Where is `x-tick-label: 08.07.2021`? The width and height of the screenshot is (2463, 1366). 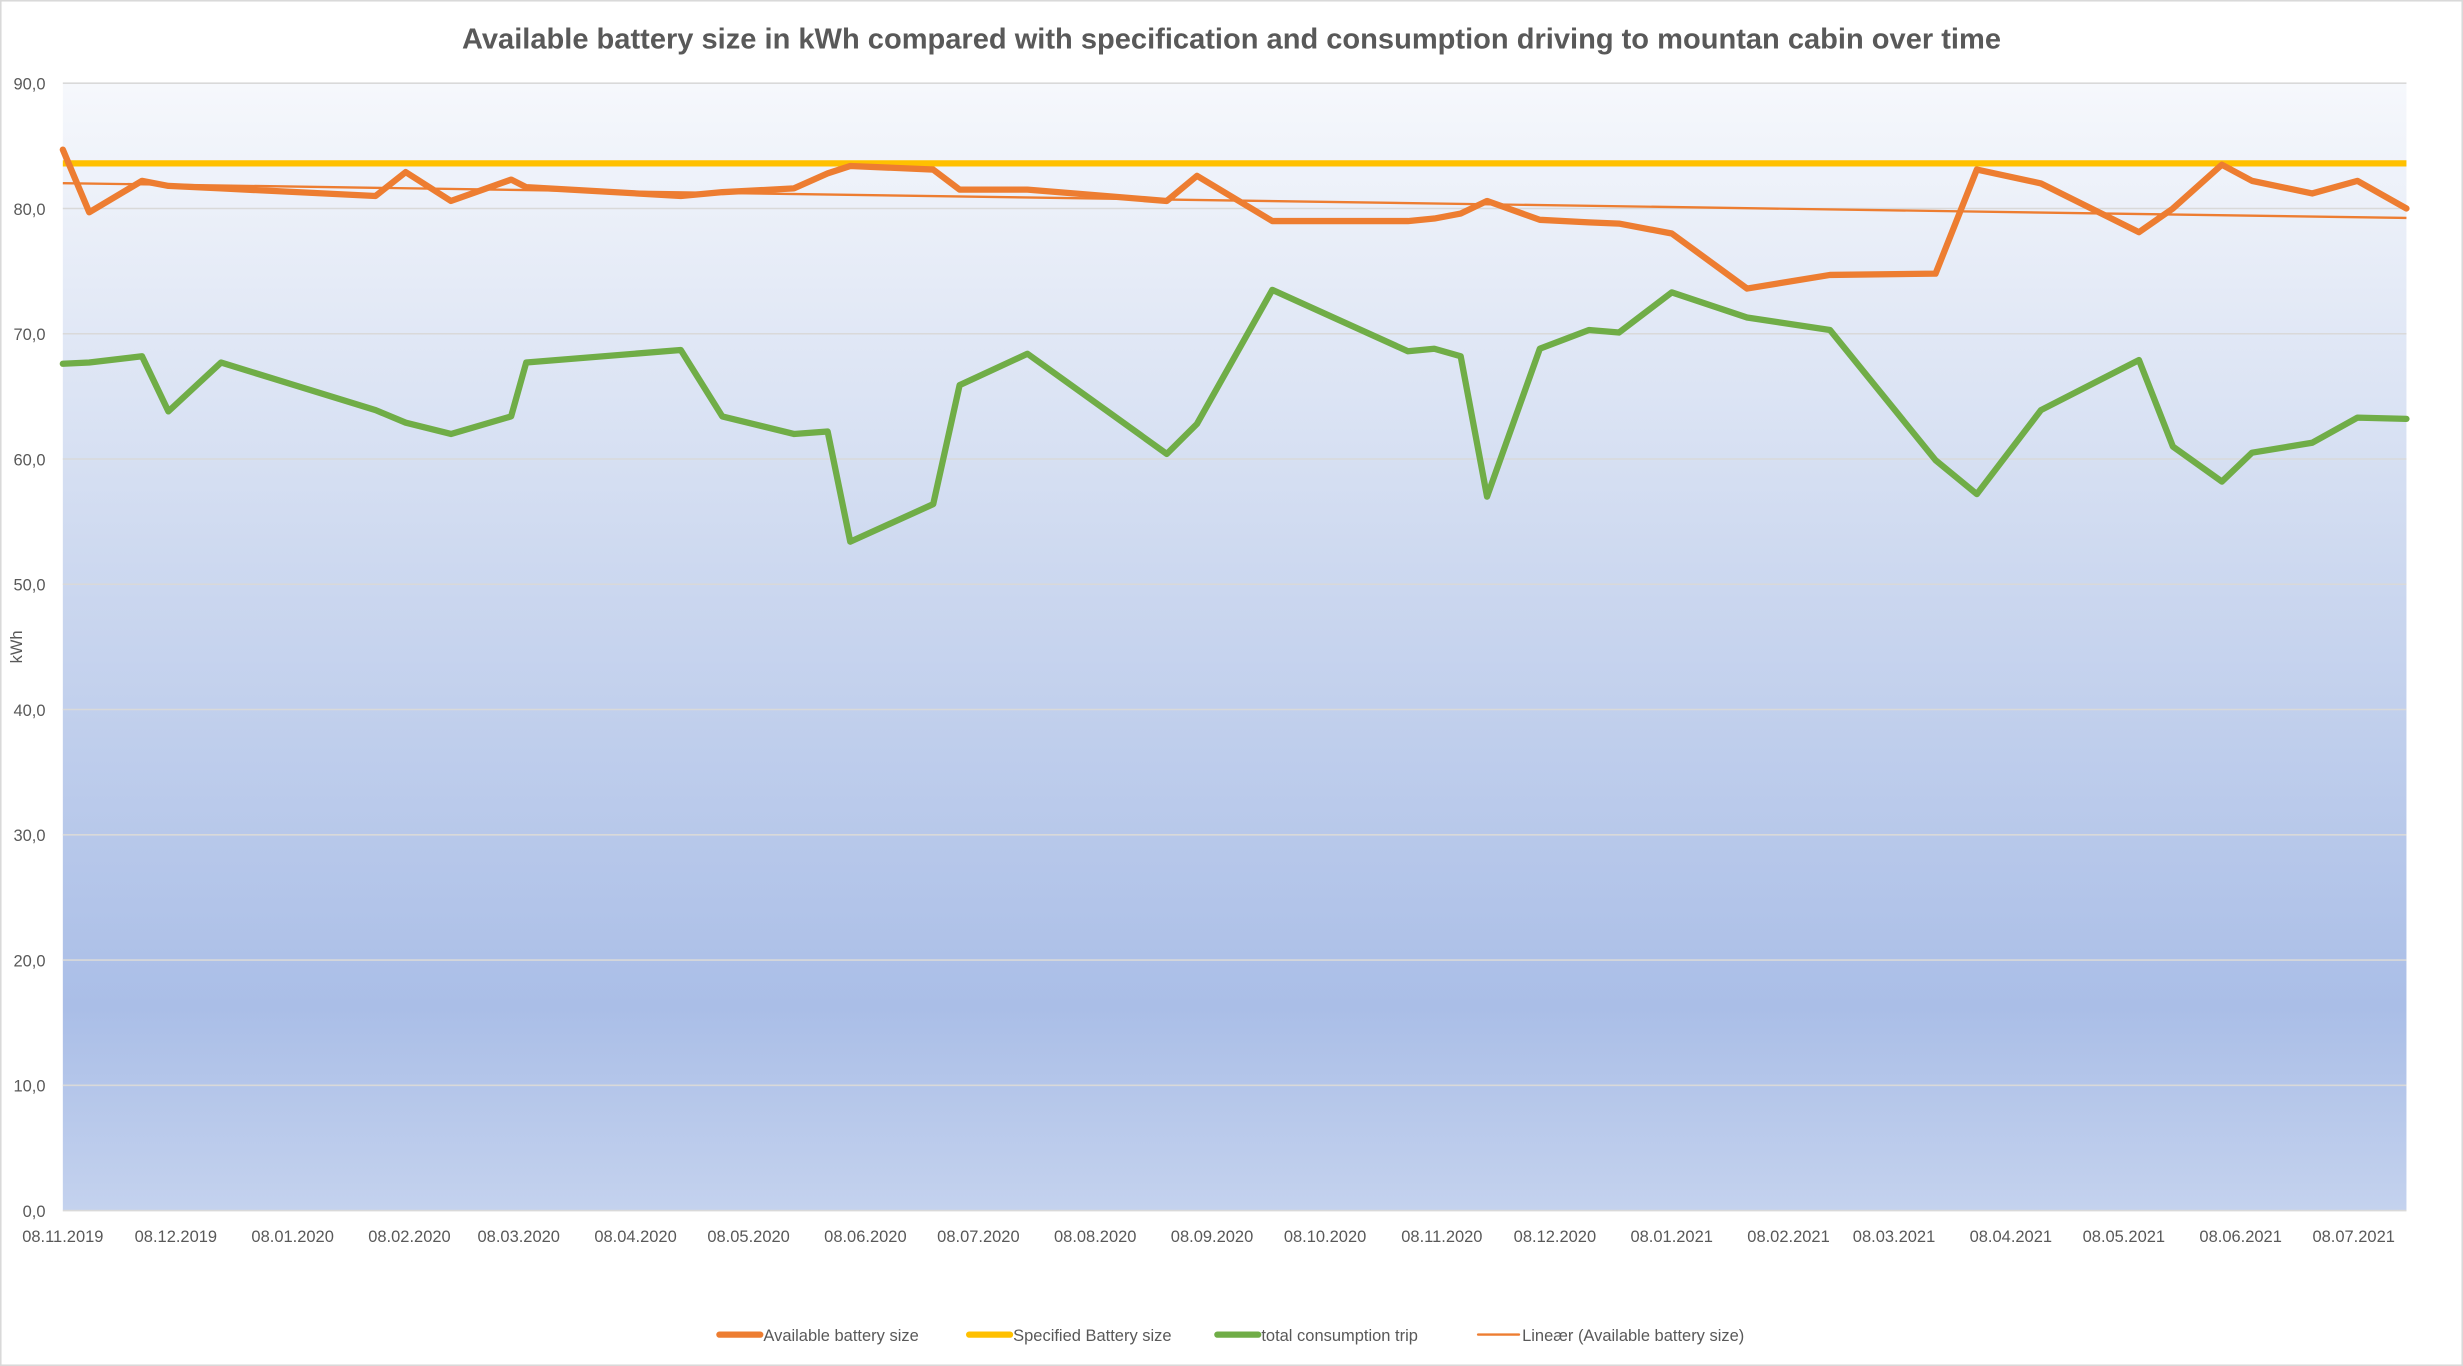
x-tick-label: 08.07.2021 is located at coordinates (2353, 1237).